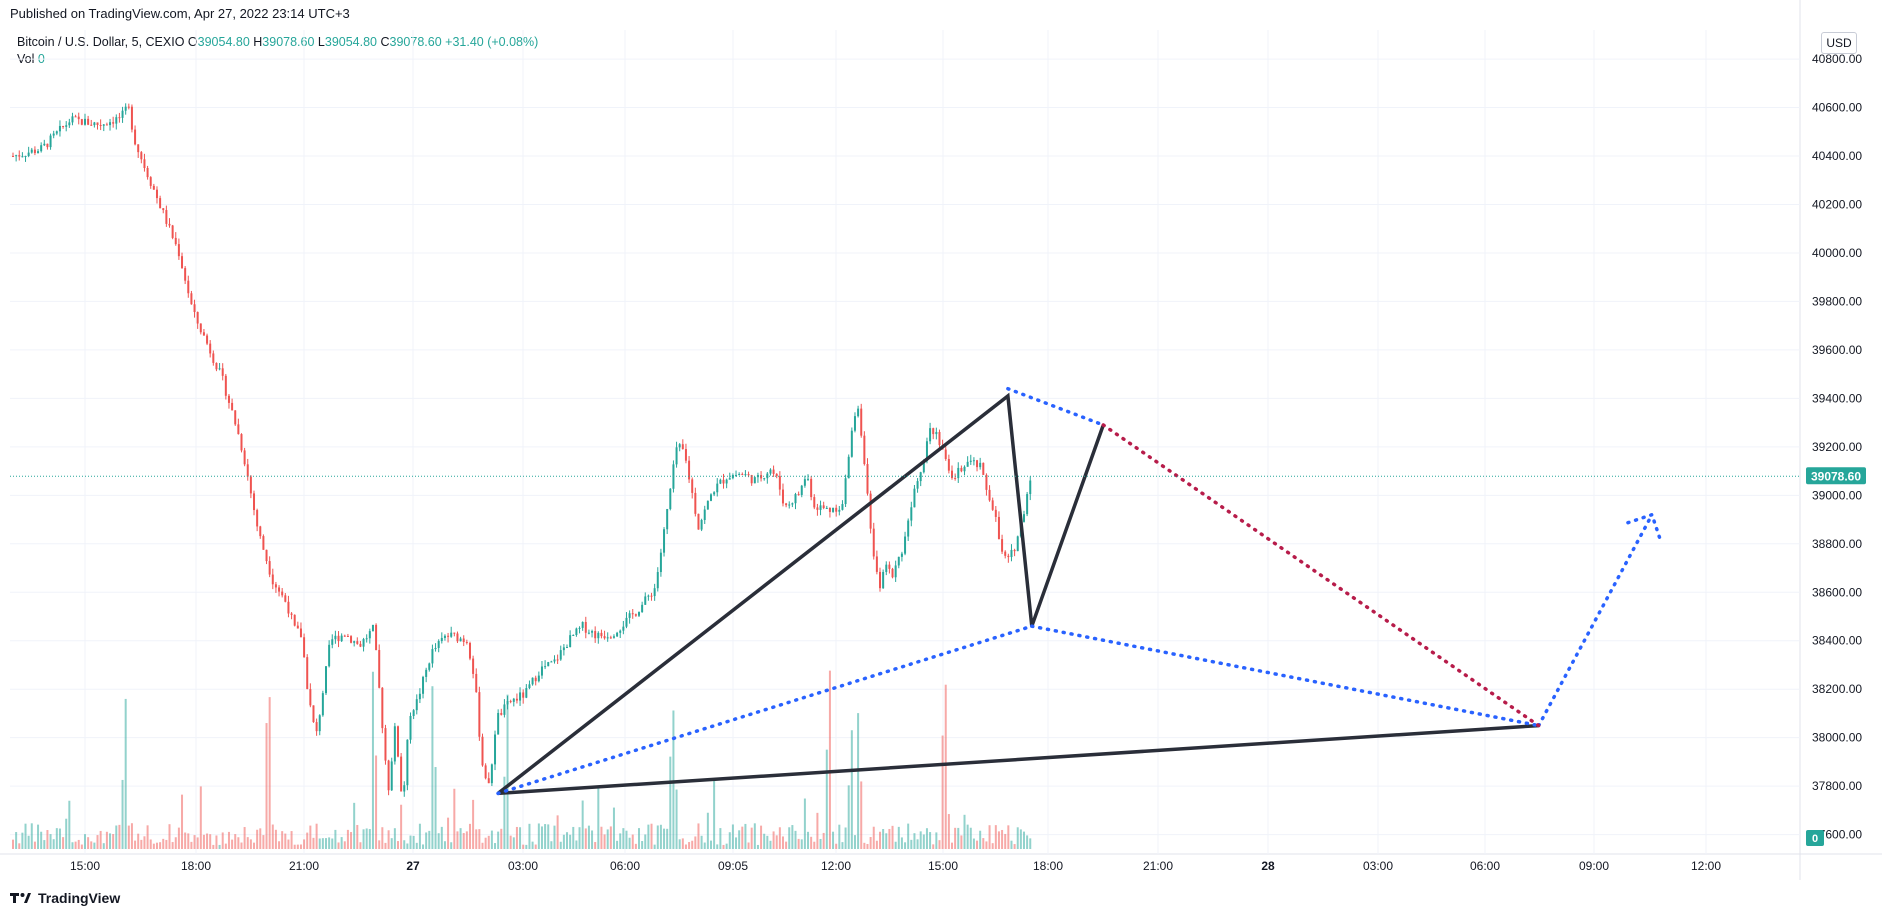 This screenshot has width=1882, height=916. What do you see at coordinates (26, 59) in the screenshot?
I see `volume-label: Vol` at bounding box center [26, 59].